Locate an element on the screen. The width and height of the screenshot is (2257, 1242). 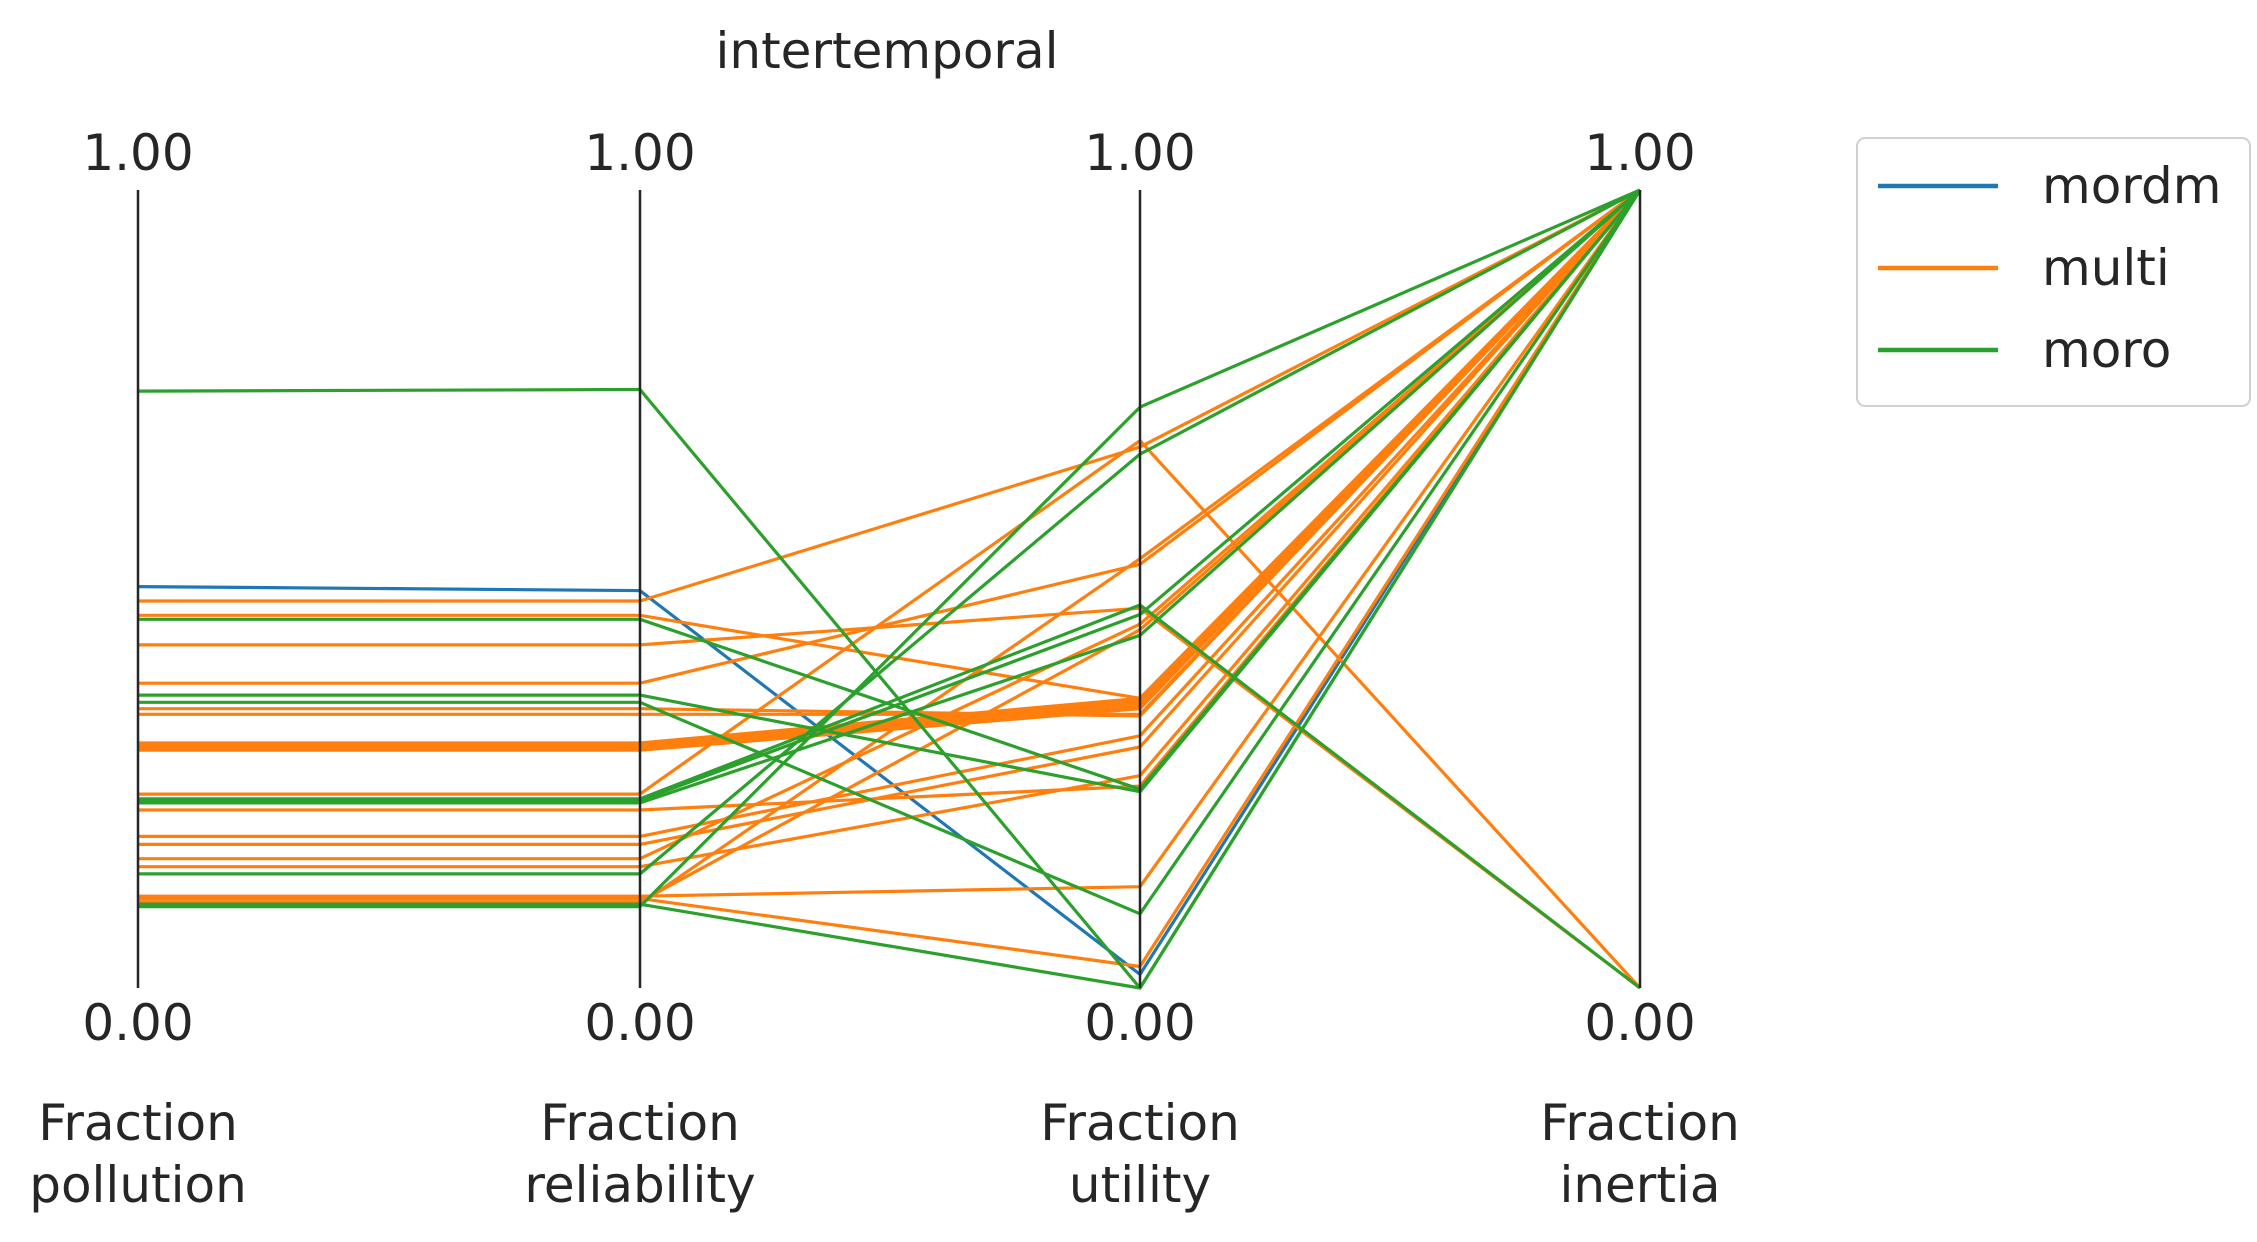
legend-label-mordm: mordm is located at coordinates (2131, 186).